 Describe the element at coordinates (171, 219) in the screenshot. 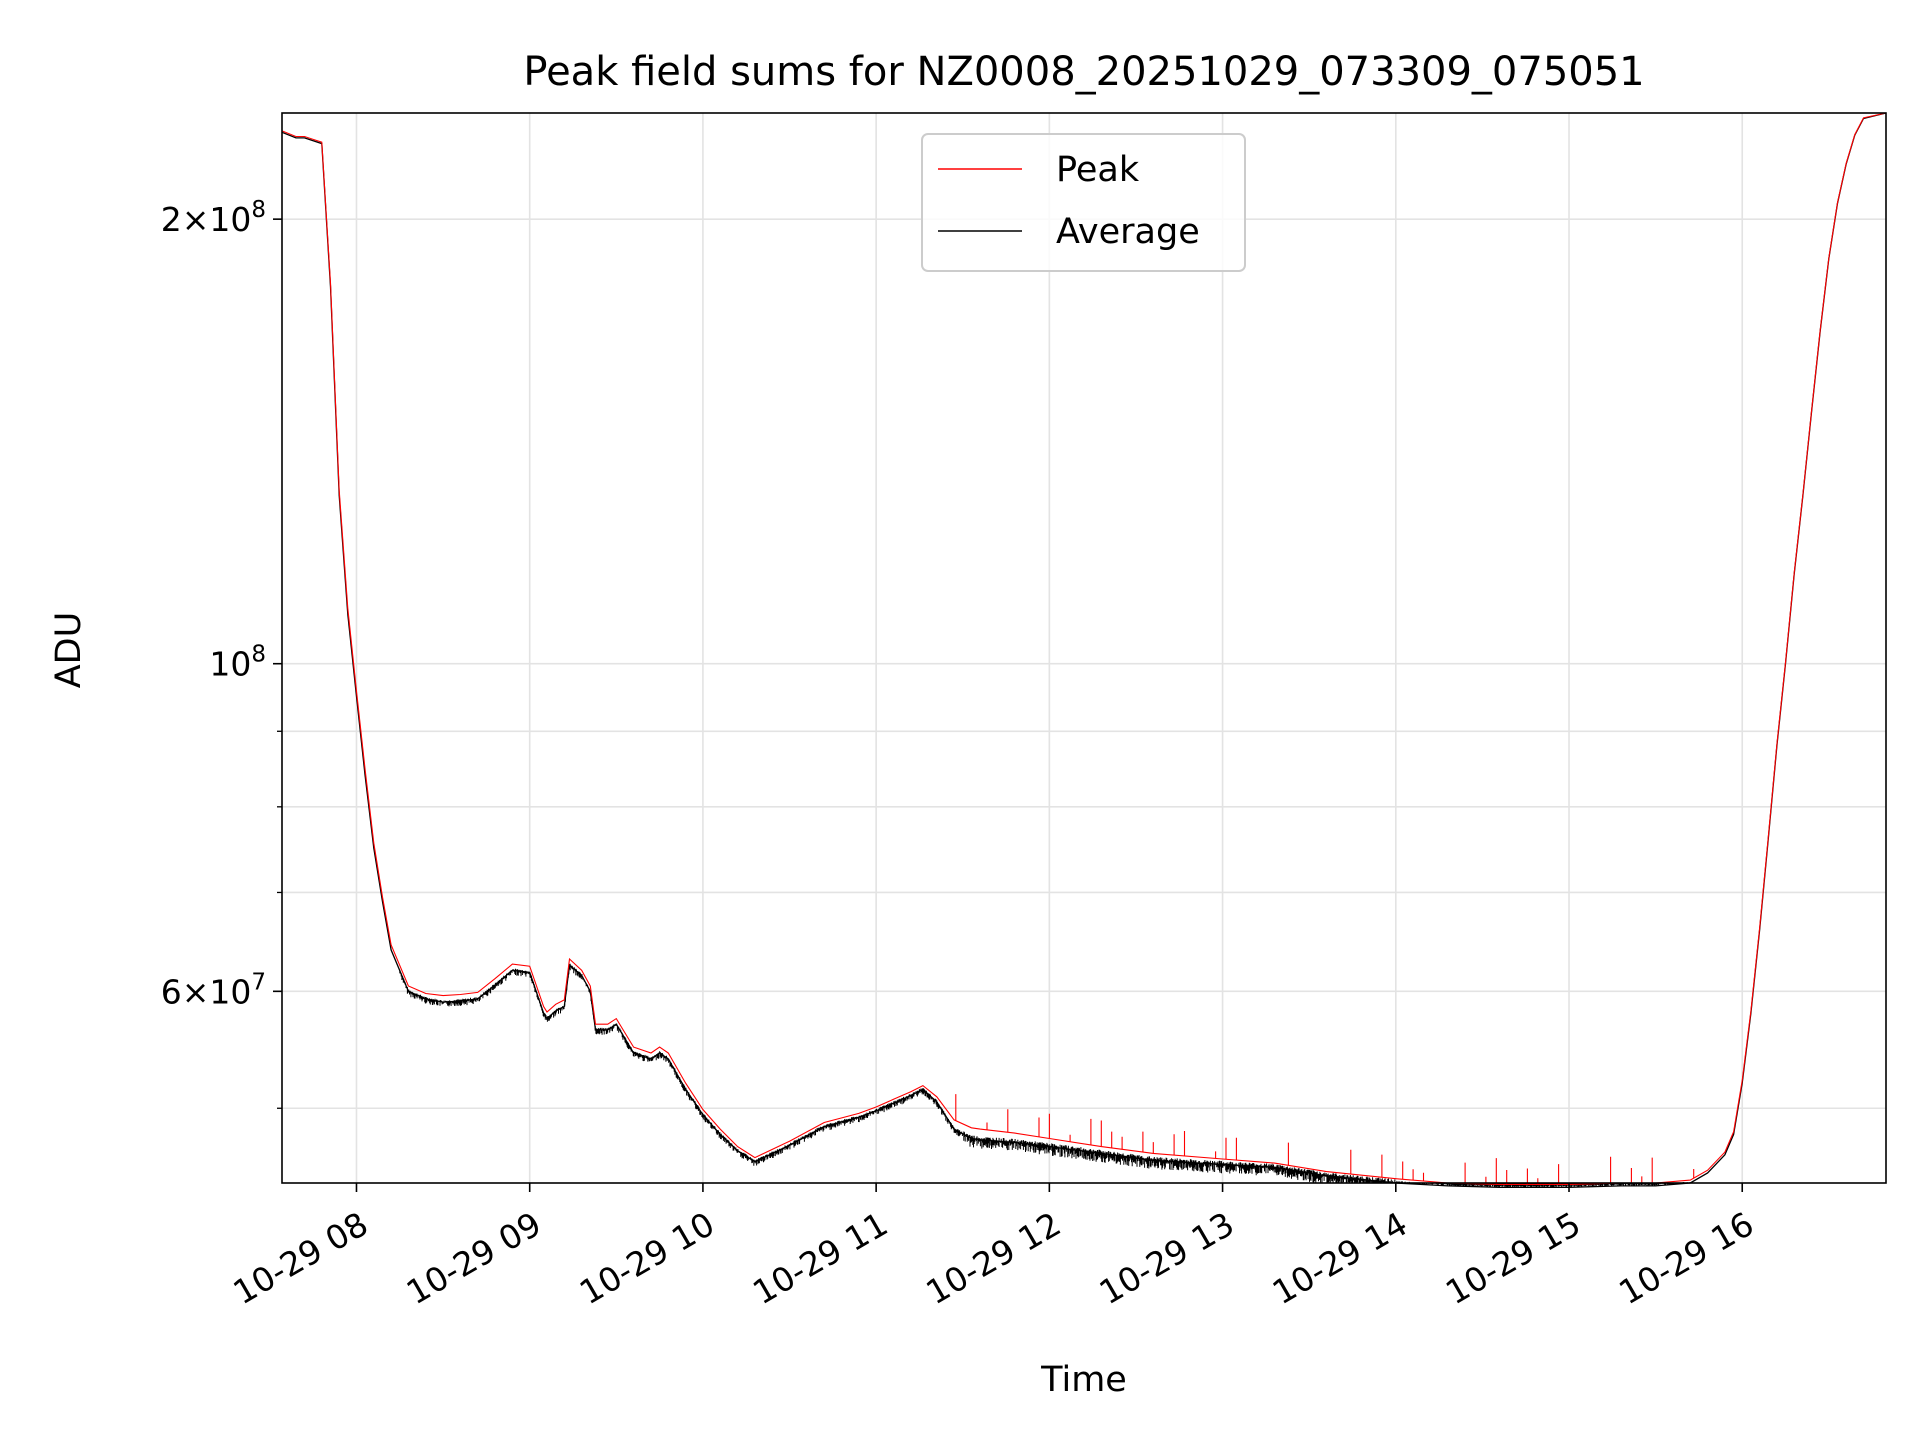

I see `y-tick-mantissa: 2` at that location.